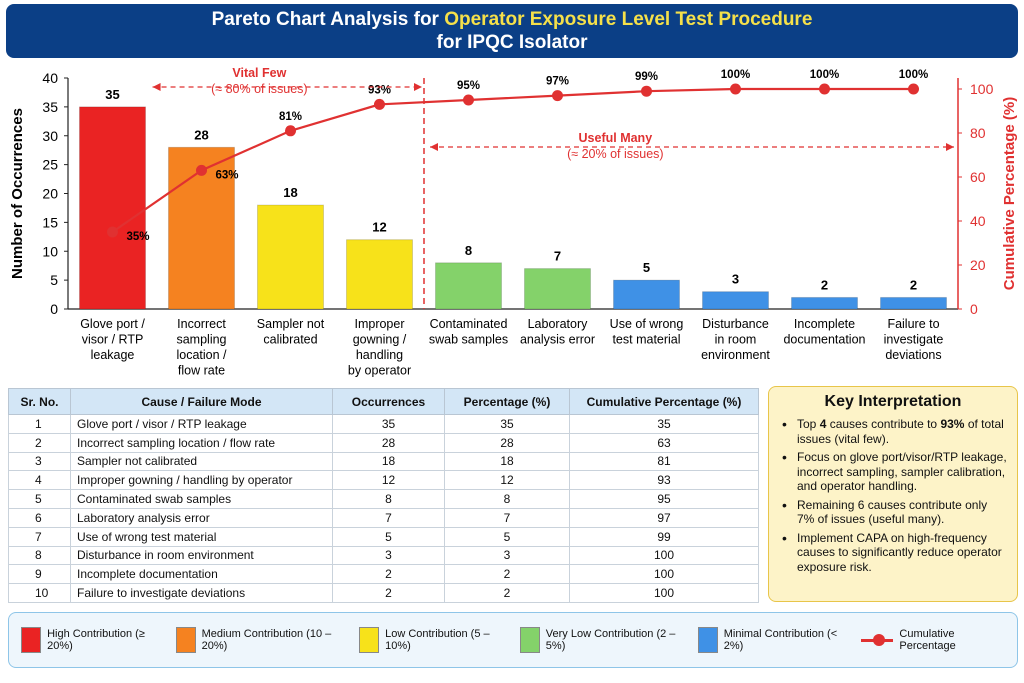  What do you see at coordinates (39, 499) in the screenshot?
I see `cell-sr-no: 5` at bounding box center [39, 499].